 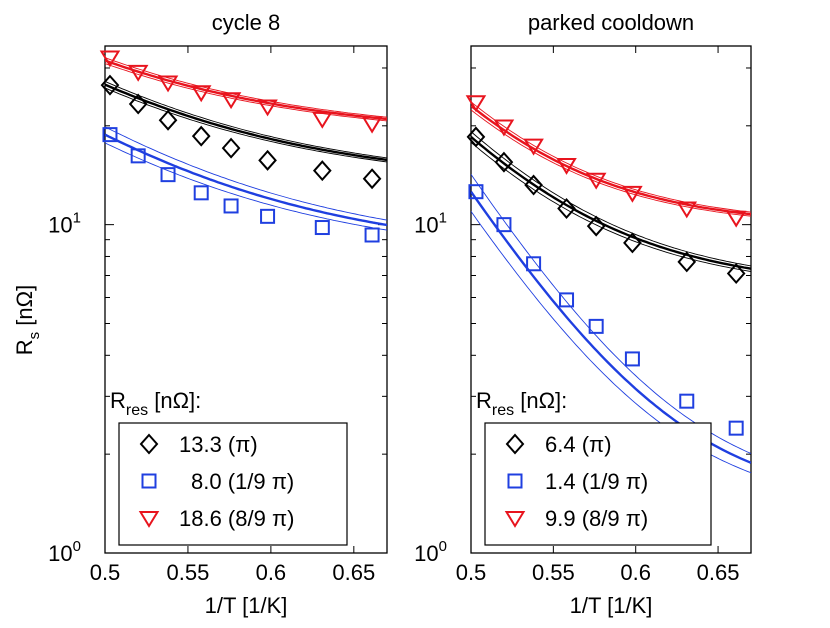 I want to click on fit-curves, so click(x=246, y=144).